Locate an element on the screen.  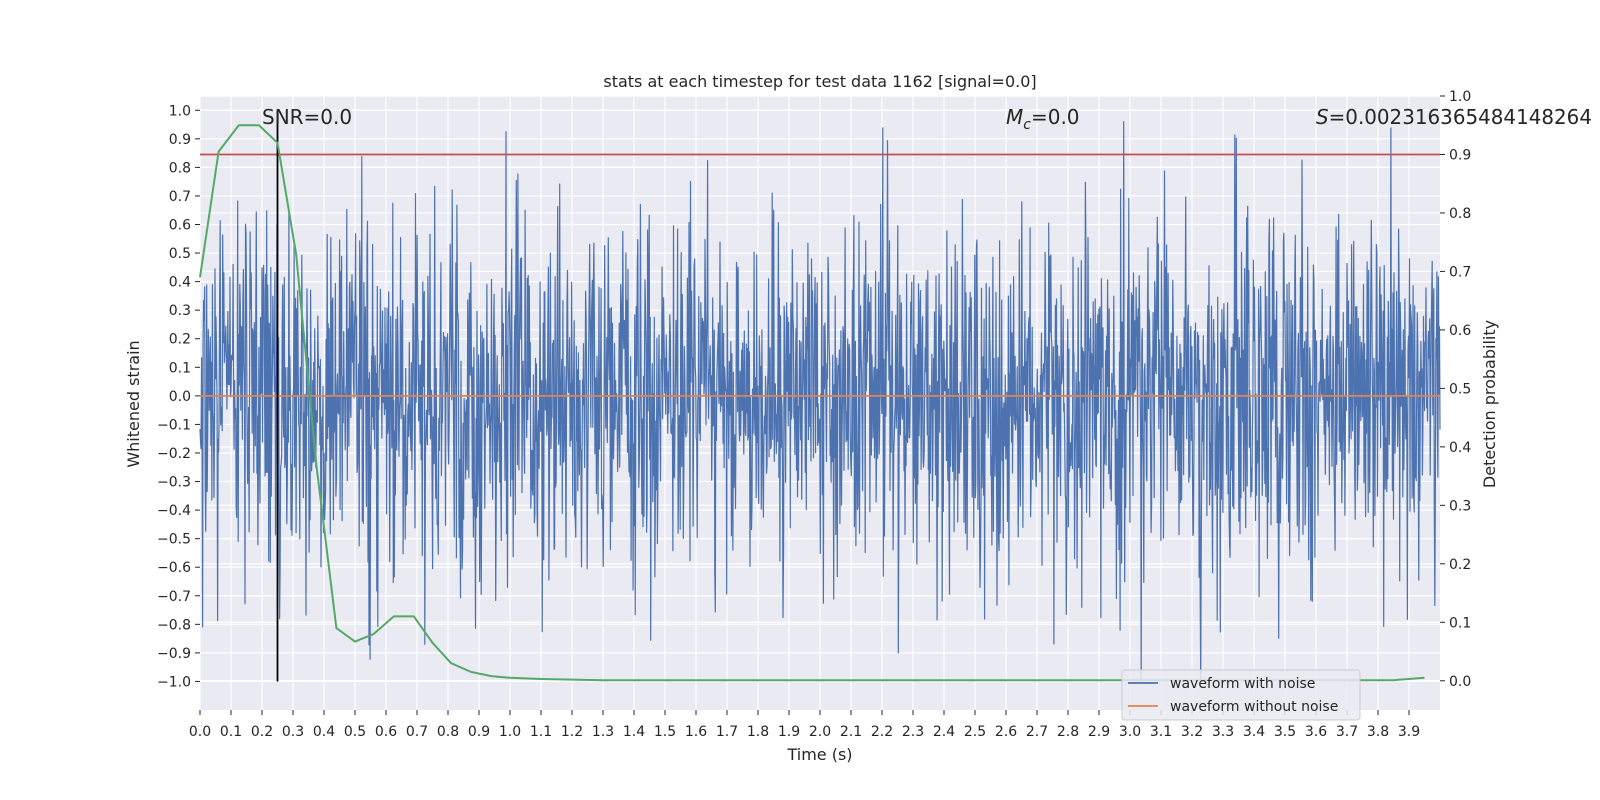
x-tick-label: 1.3 is located at coordinates (603, 732).